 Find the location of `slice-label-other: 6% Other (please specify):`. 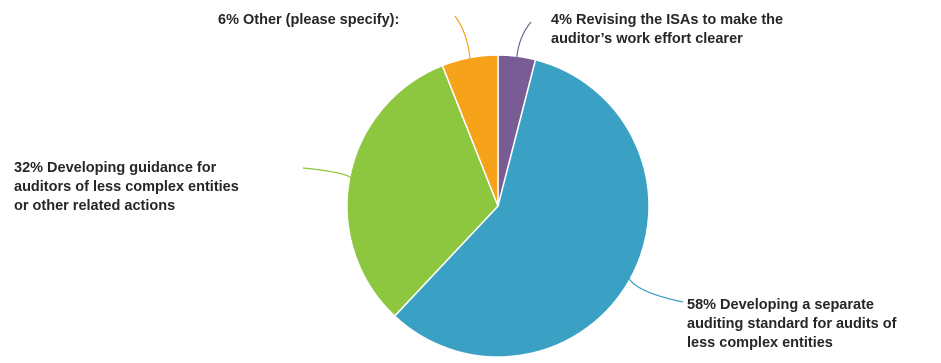

slice-label-other: 6% Other (please specify): is located at coordinates (308, 20).